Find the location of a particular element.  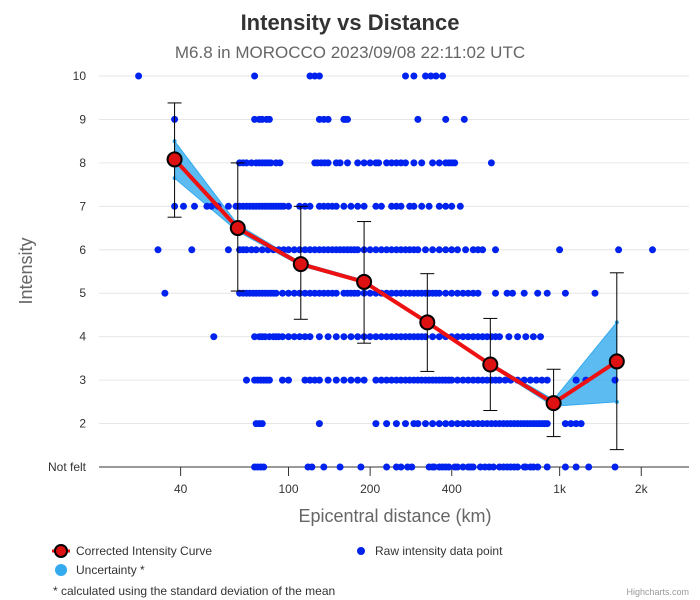

legend-item-uncertainty: Uncertainty * is located at coordinates (100, 570).